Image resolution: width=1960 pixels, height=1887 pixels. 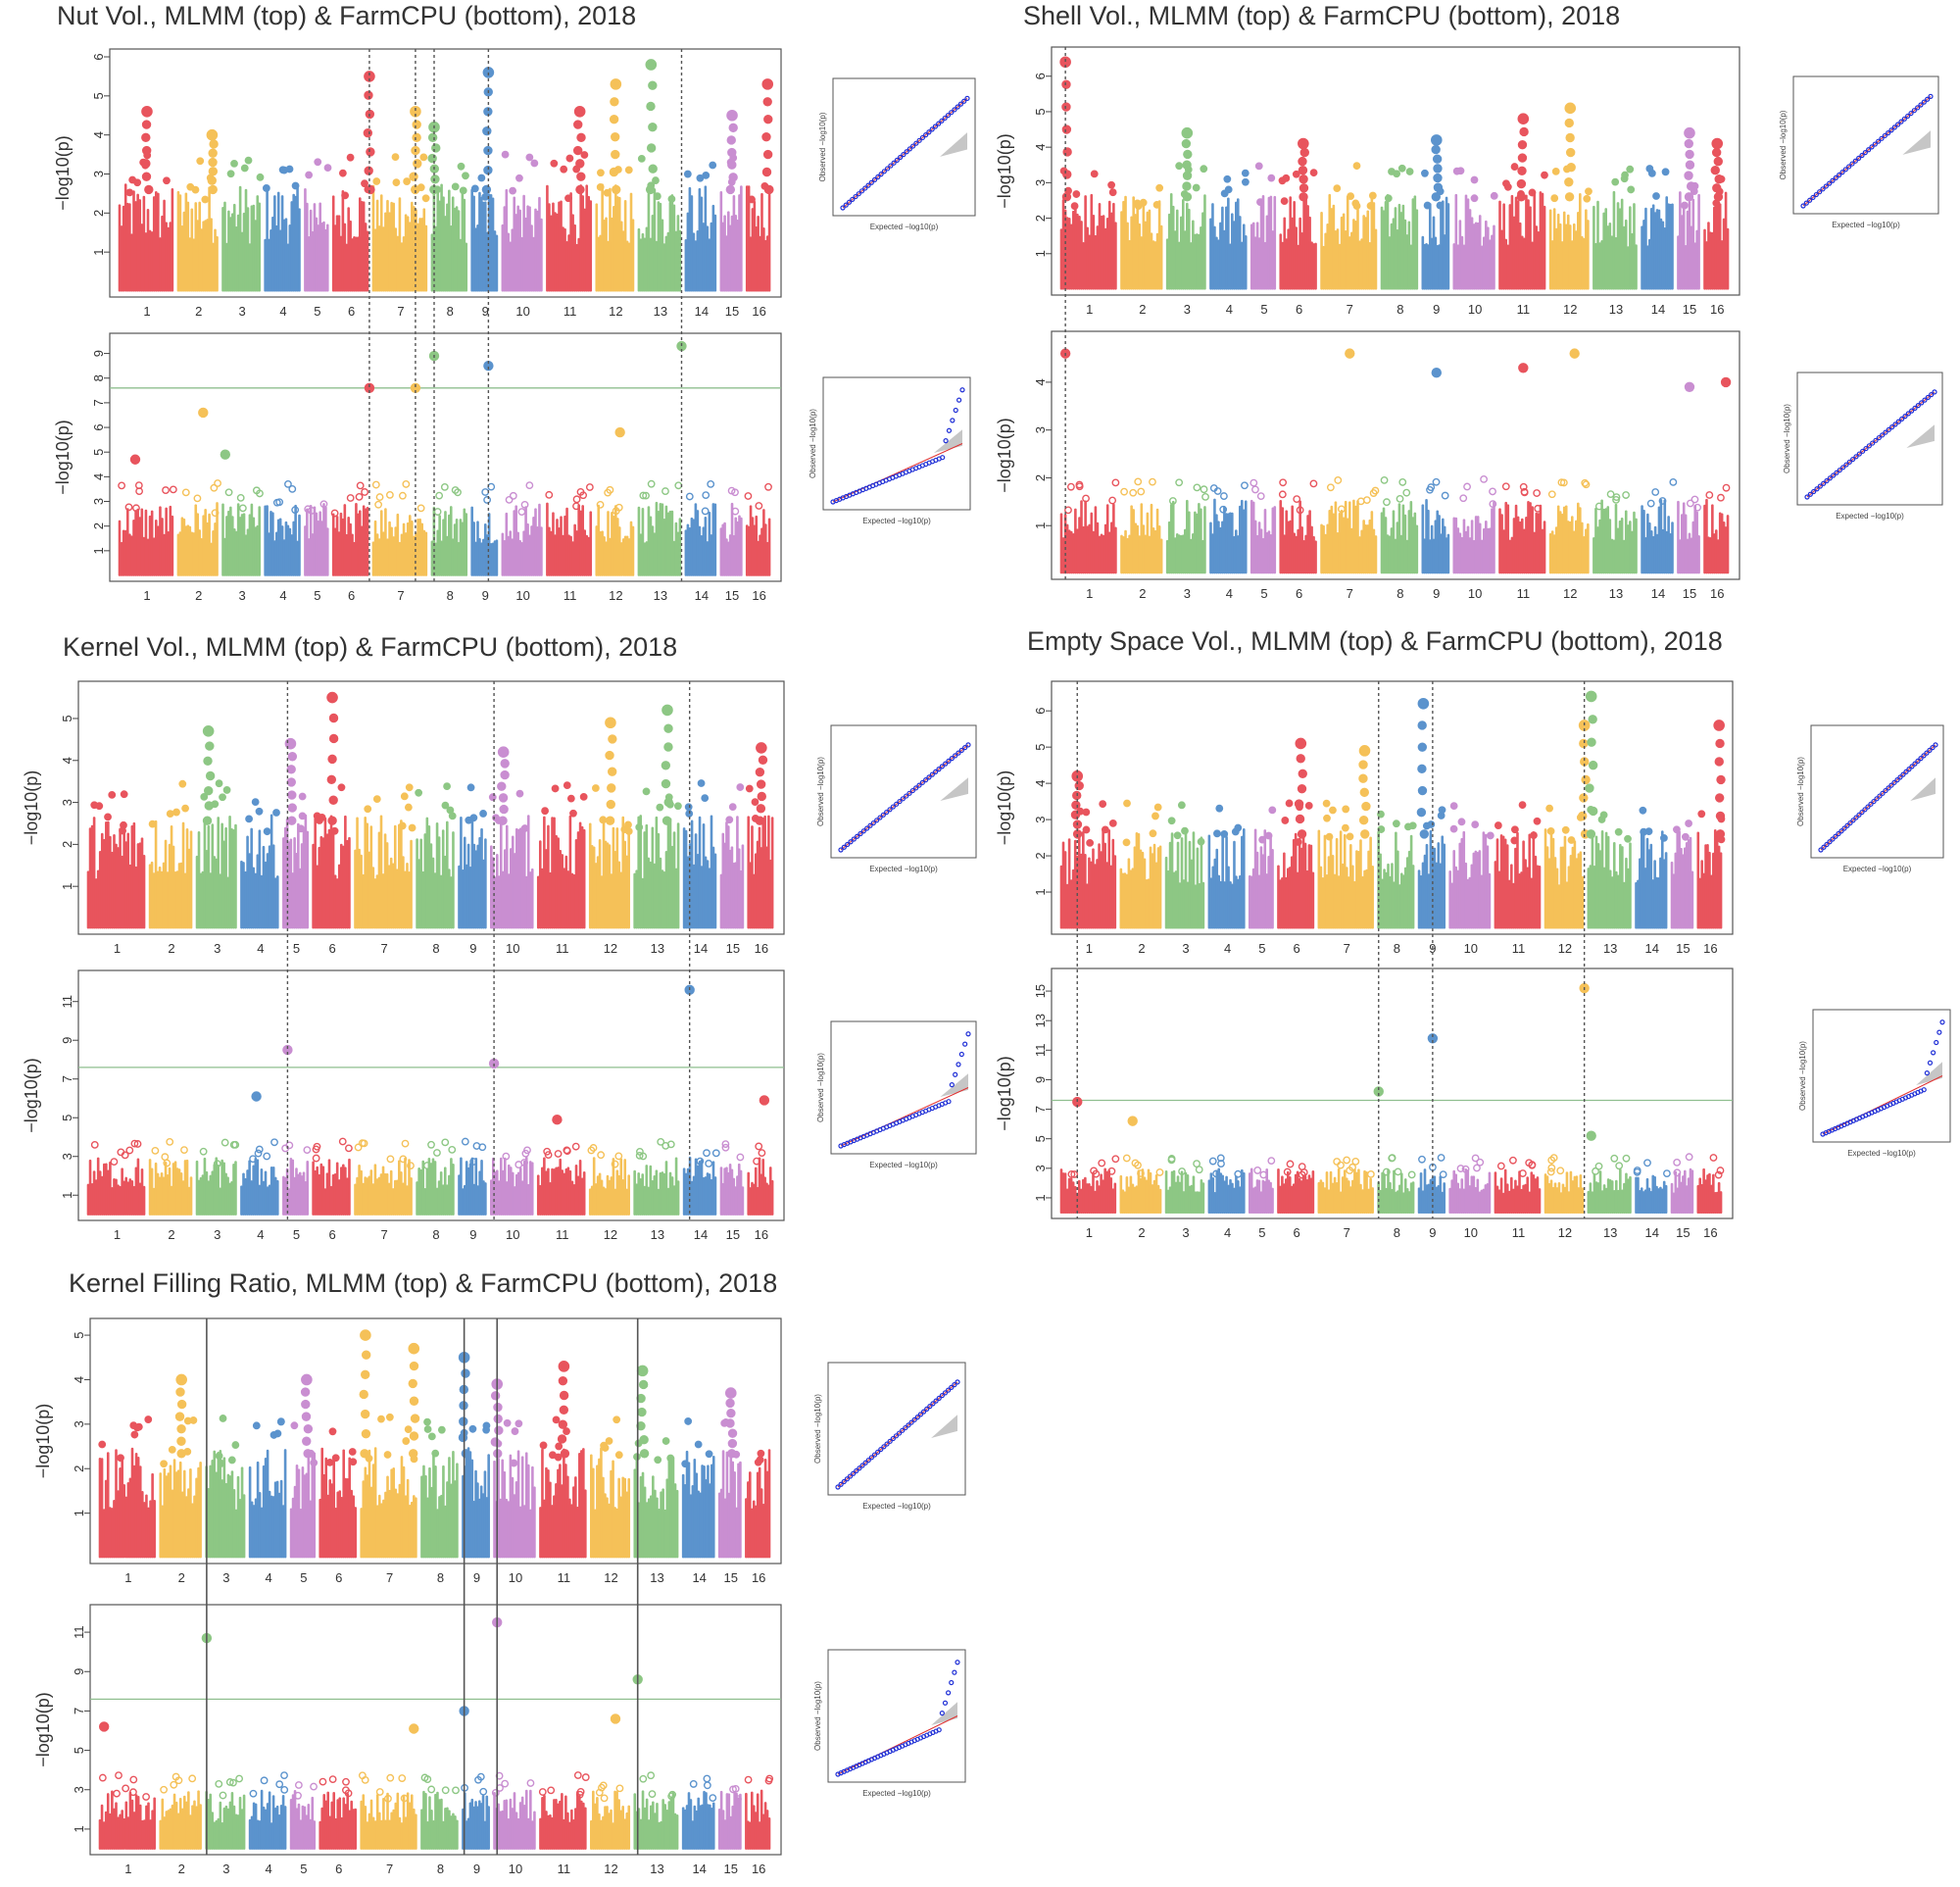 I want to click on y-tick-label: 7, so click(x=1040, y=1109).